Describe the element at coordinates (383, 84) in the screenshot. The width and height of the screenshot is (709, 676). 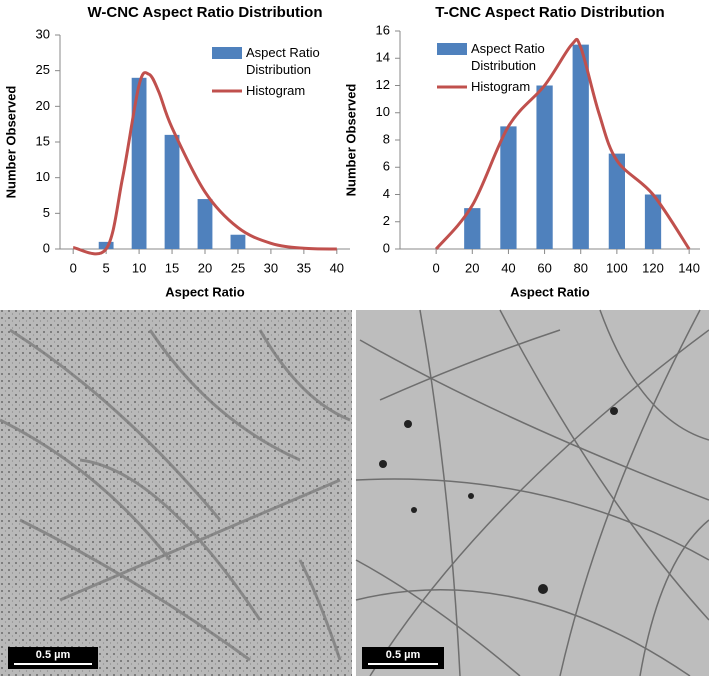
I see `y-tick-label: 12` at that location.